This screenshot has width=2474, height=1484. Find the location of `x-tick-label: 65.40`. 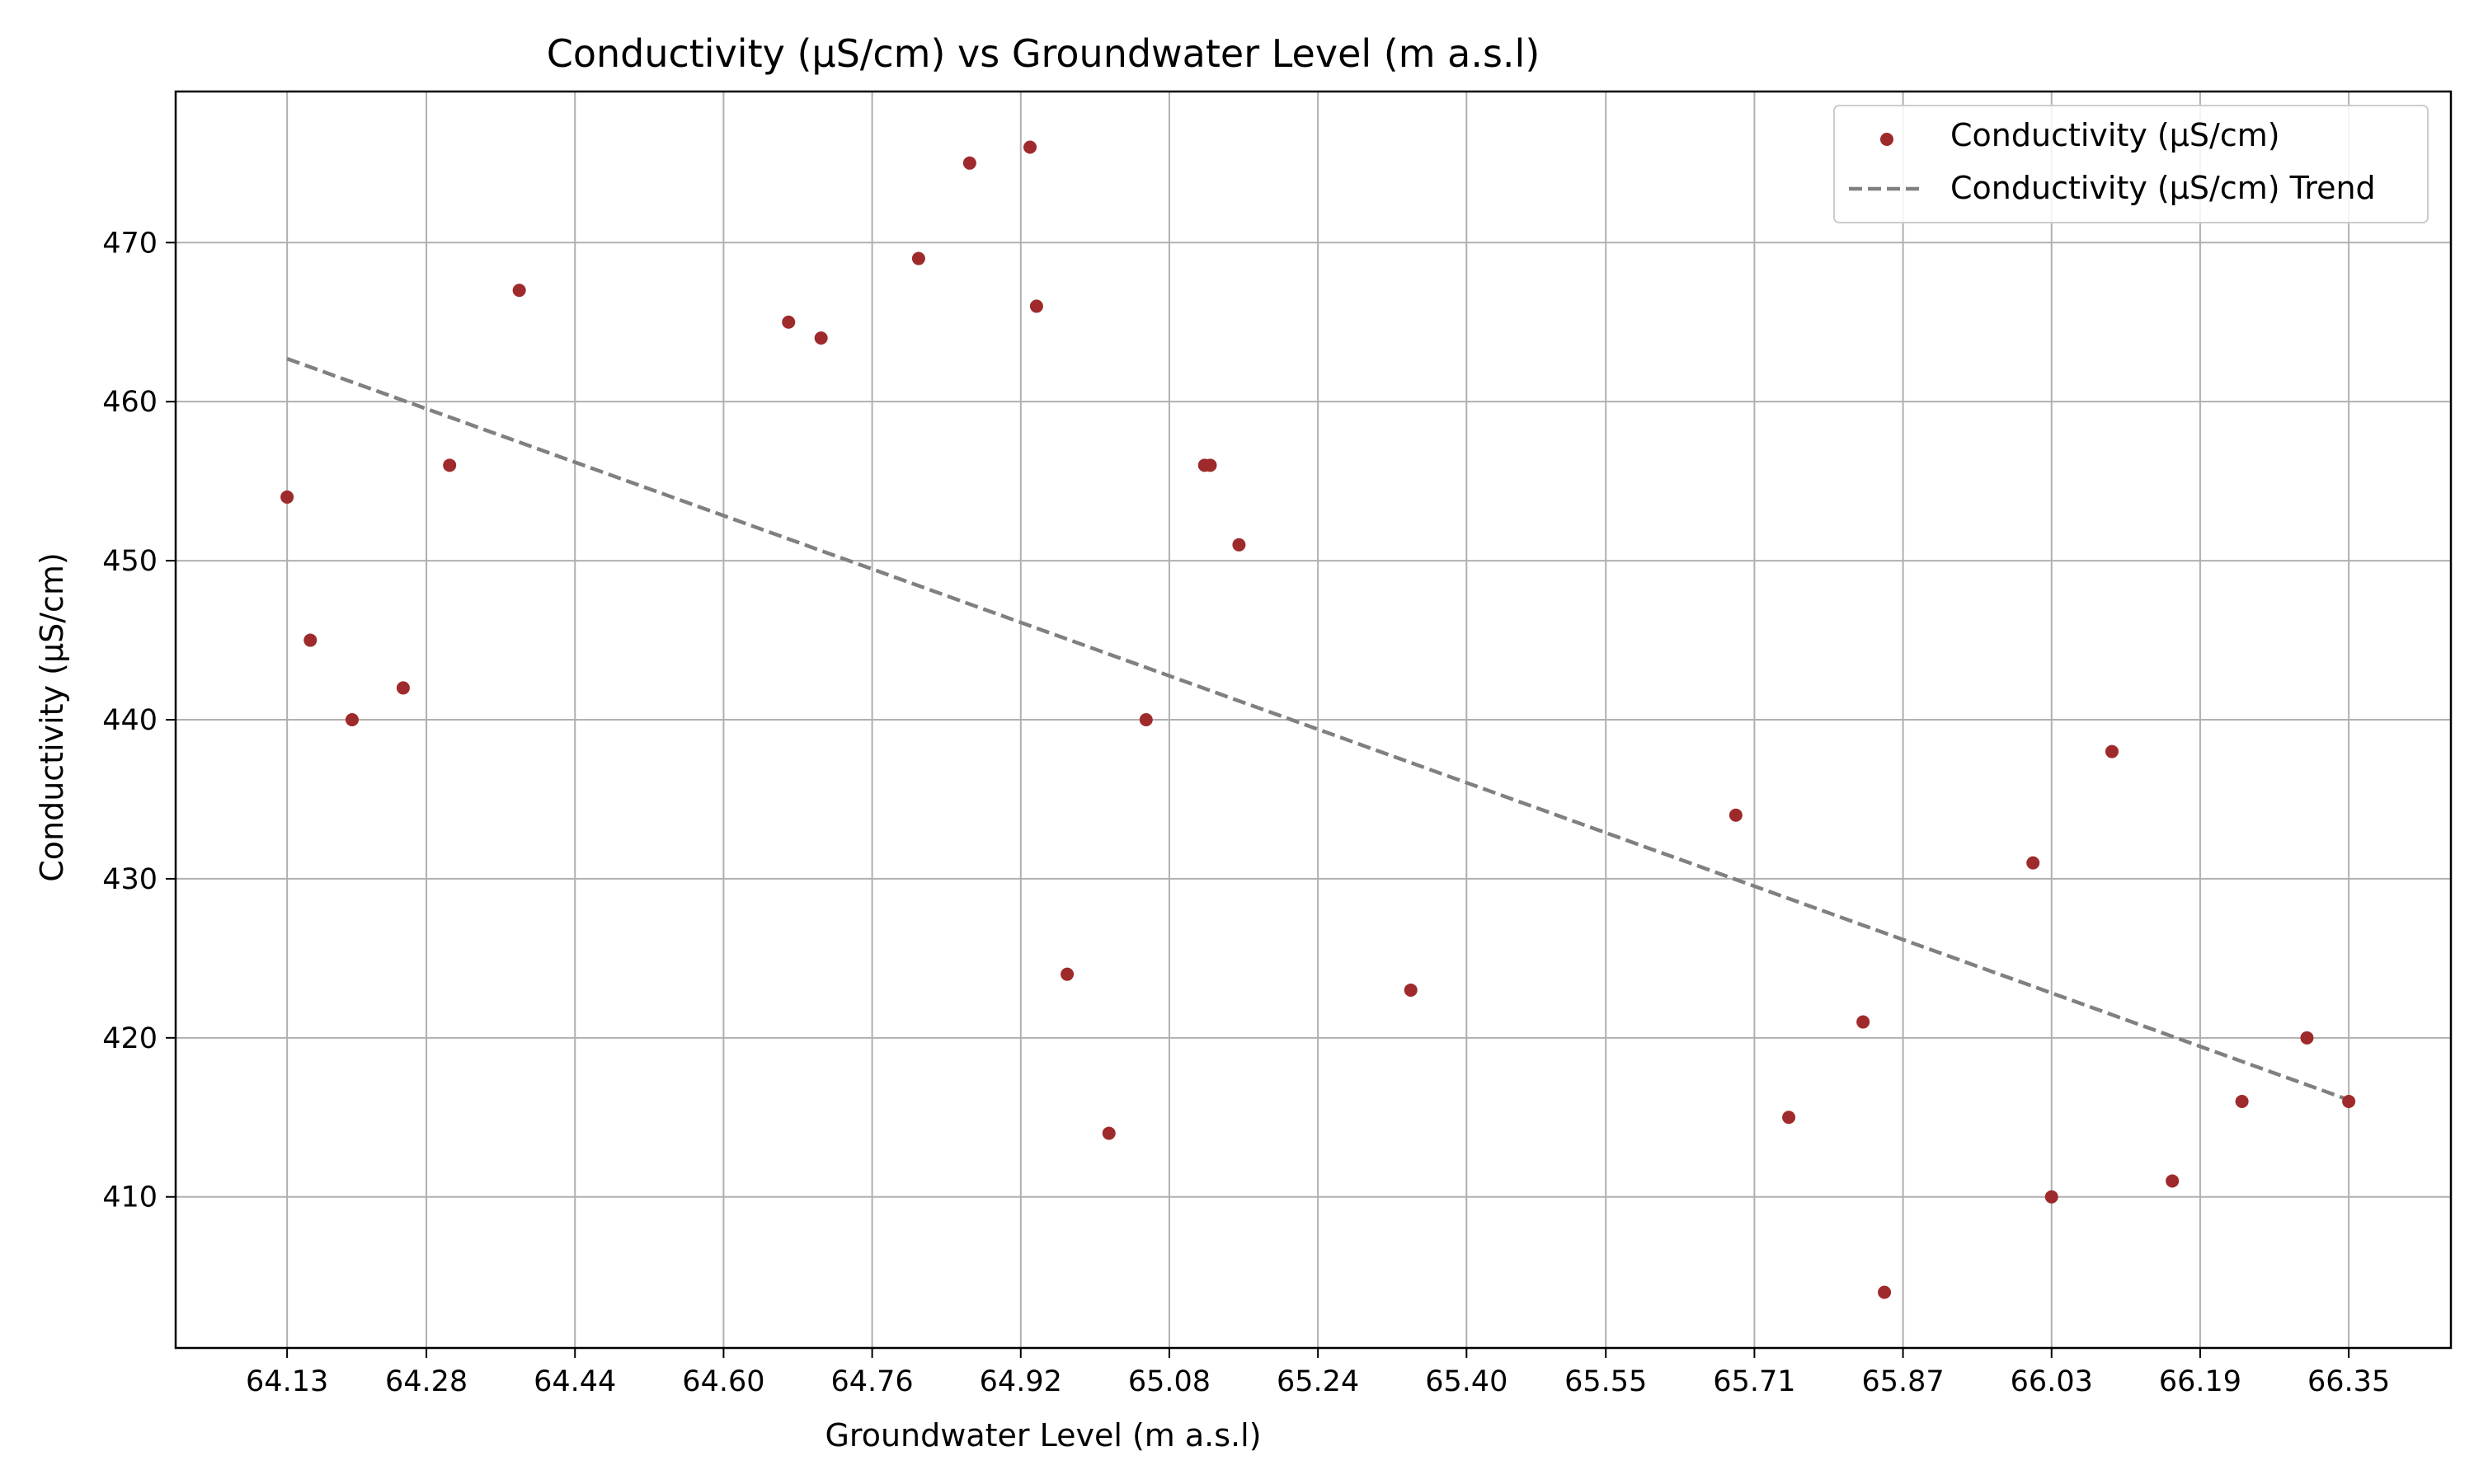

x-tick-label: 65.40 is located at coordinates (1466, 1381).